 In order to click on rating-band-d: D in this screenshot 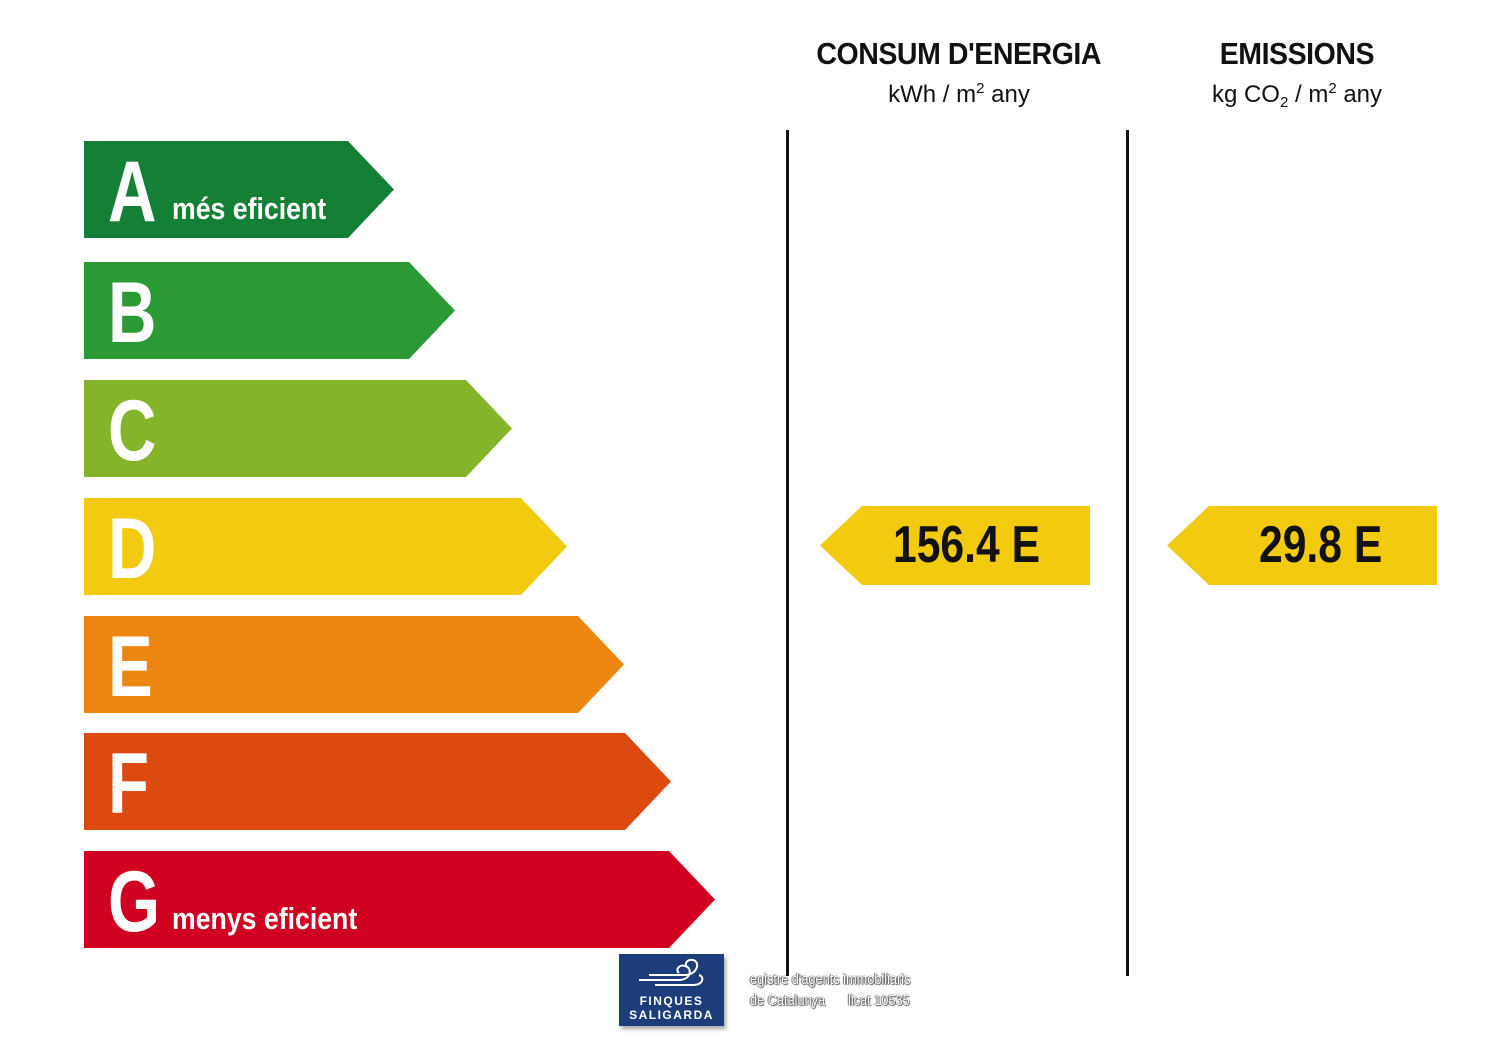, I will do `click(325, 546)`.